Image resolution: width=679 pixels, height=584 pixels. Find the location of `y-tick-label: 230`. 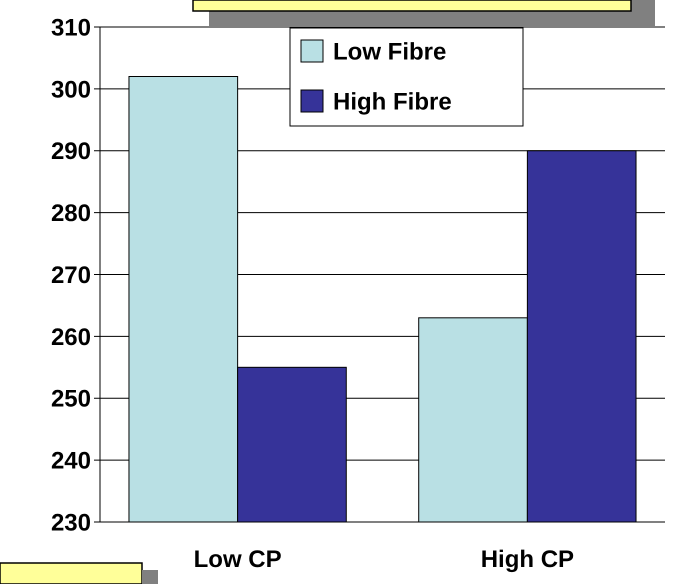

y-tick-label: 230 is located at coordinates (70, 522).